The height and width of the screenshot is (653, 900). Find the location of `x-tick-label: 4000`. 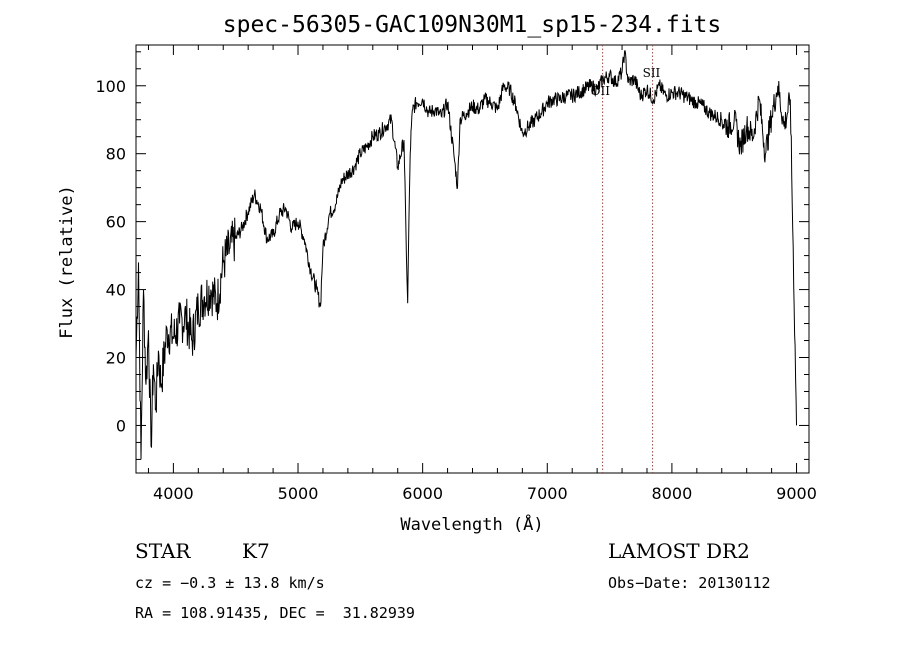

x-tick-label: 4000 is located at coordinates (173, 493).